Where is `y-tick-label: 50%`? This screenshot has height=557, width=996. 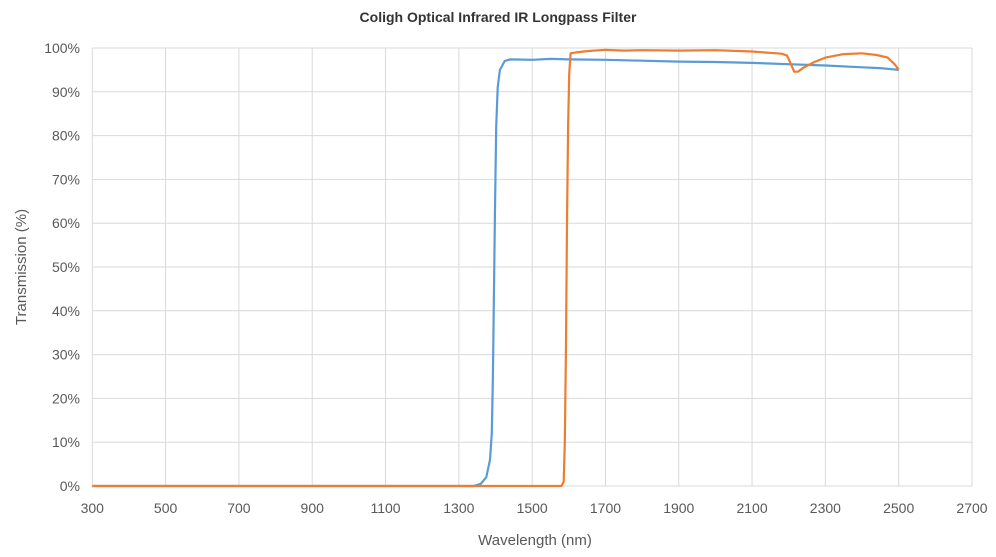 y-tick-label: 50% is located at coordinates (66, 267).